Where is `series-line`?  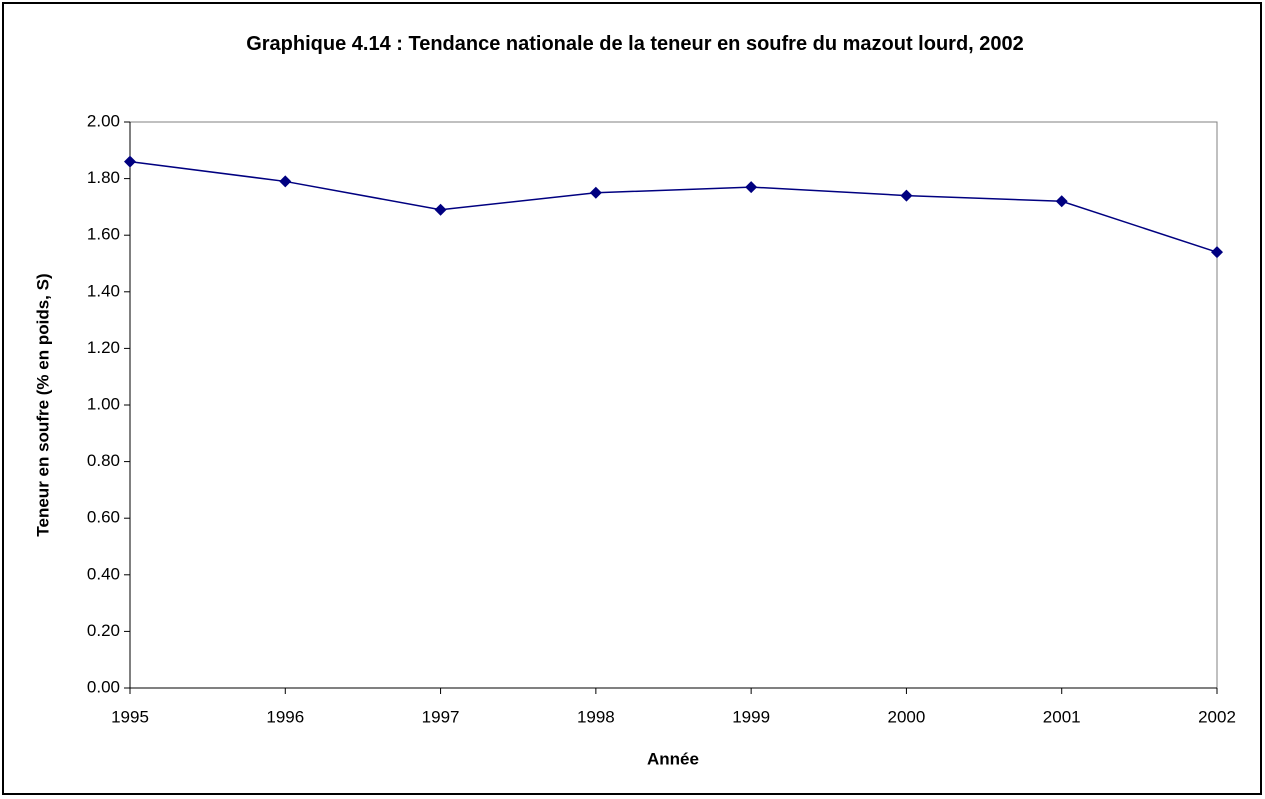 series-line is located at coordinates (673, 206).